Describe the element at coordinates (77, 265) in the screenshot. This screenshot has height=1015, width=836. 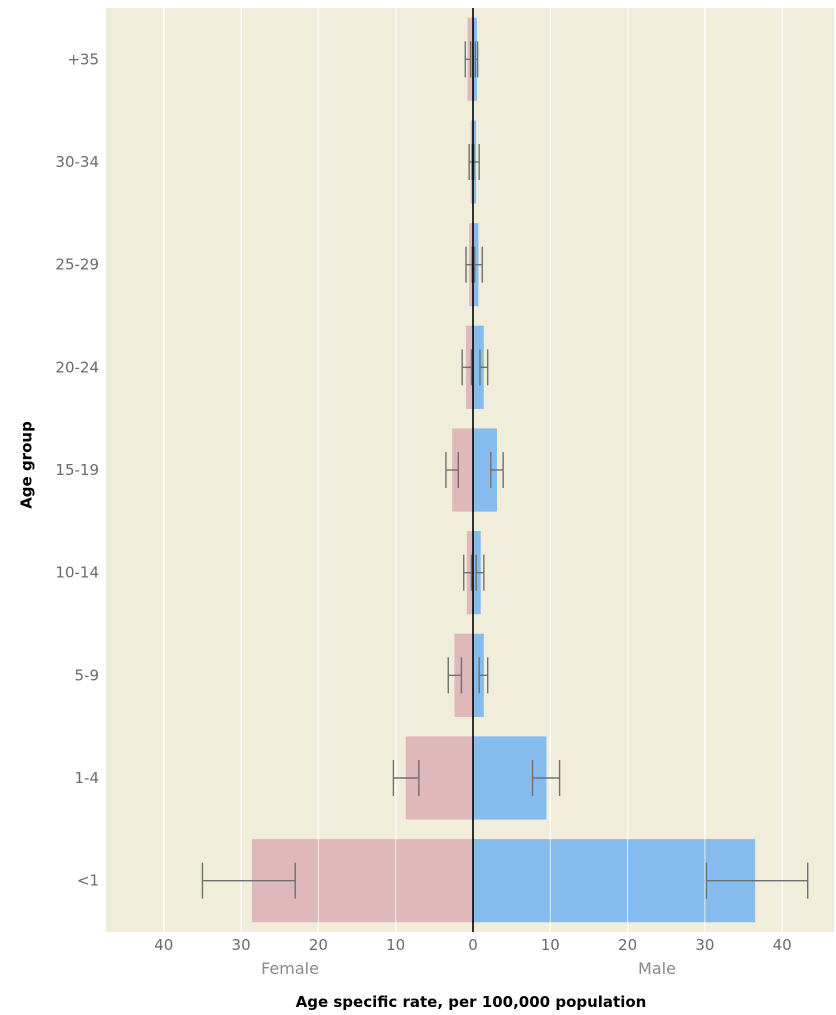
I see `y-tick-label: 25-29` at that location.